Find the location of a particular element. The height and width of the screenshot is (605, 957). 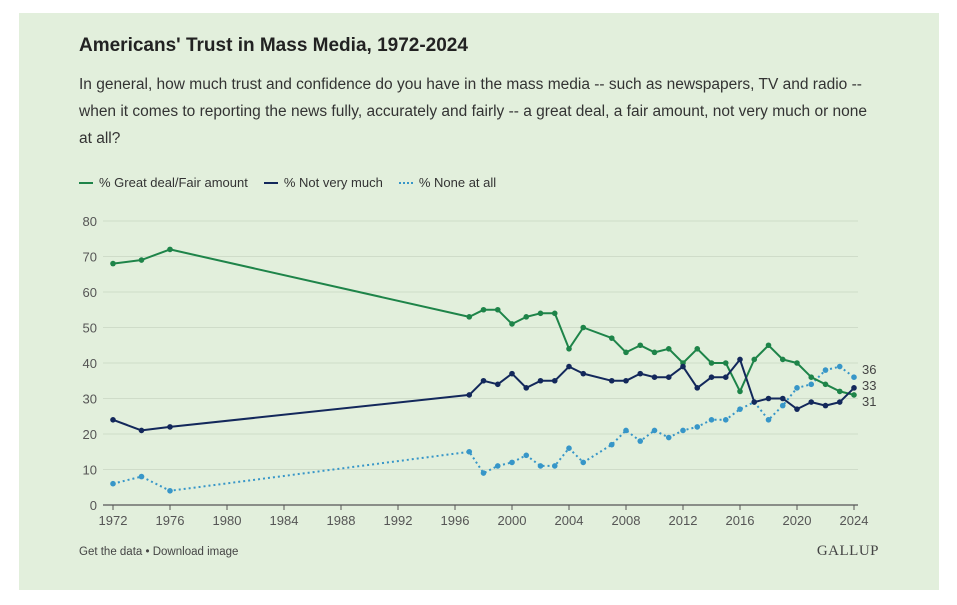

data-point-not-very-2003 is located at coordinates (554, 380).